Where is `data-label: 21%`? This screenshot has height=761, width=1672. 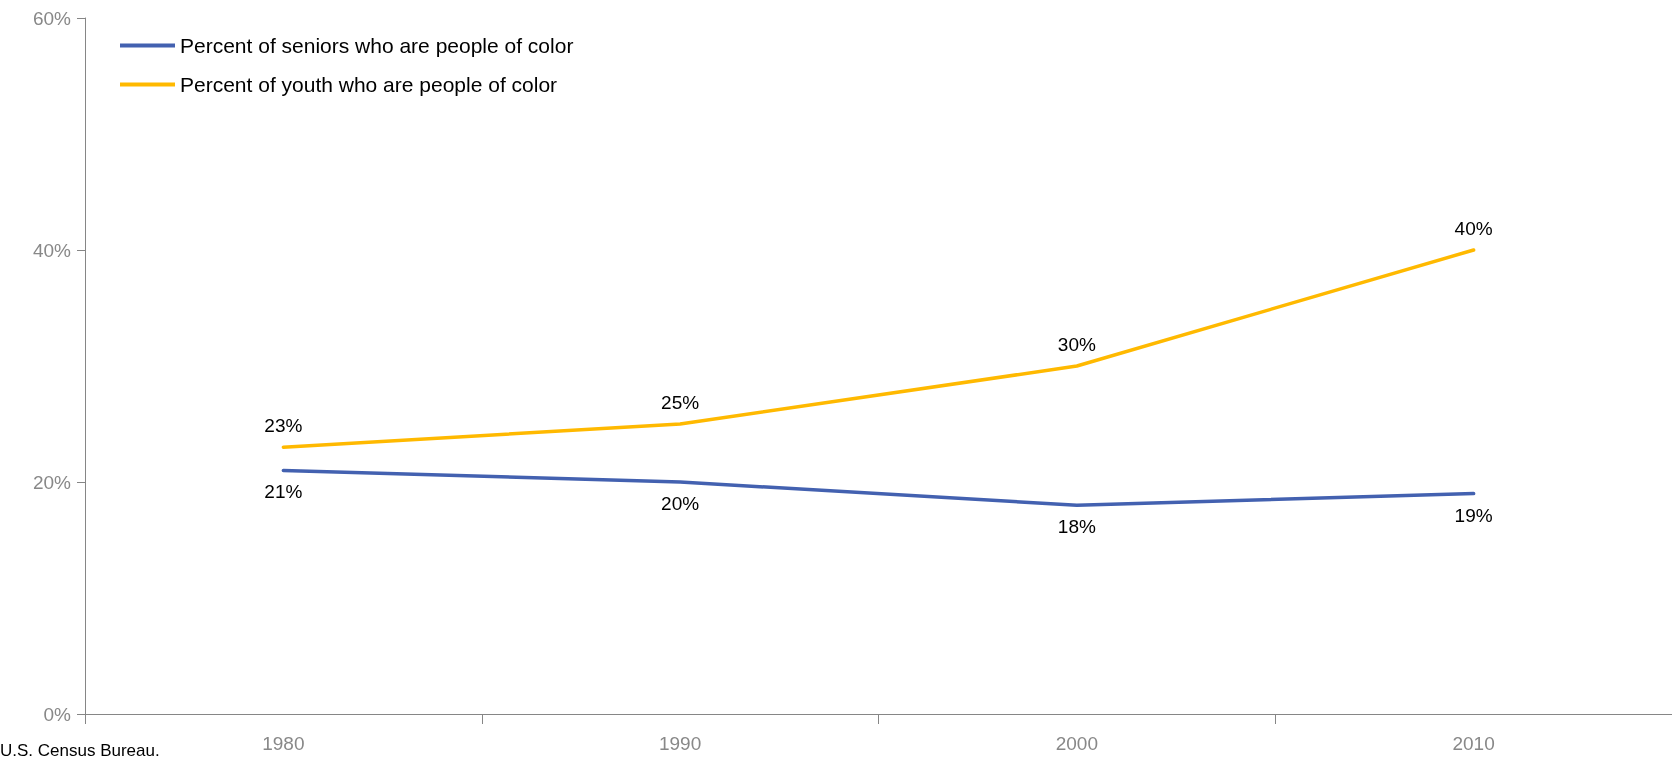 data-label: 21% is located at coordinates (283, 492).